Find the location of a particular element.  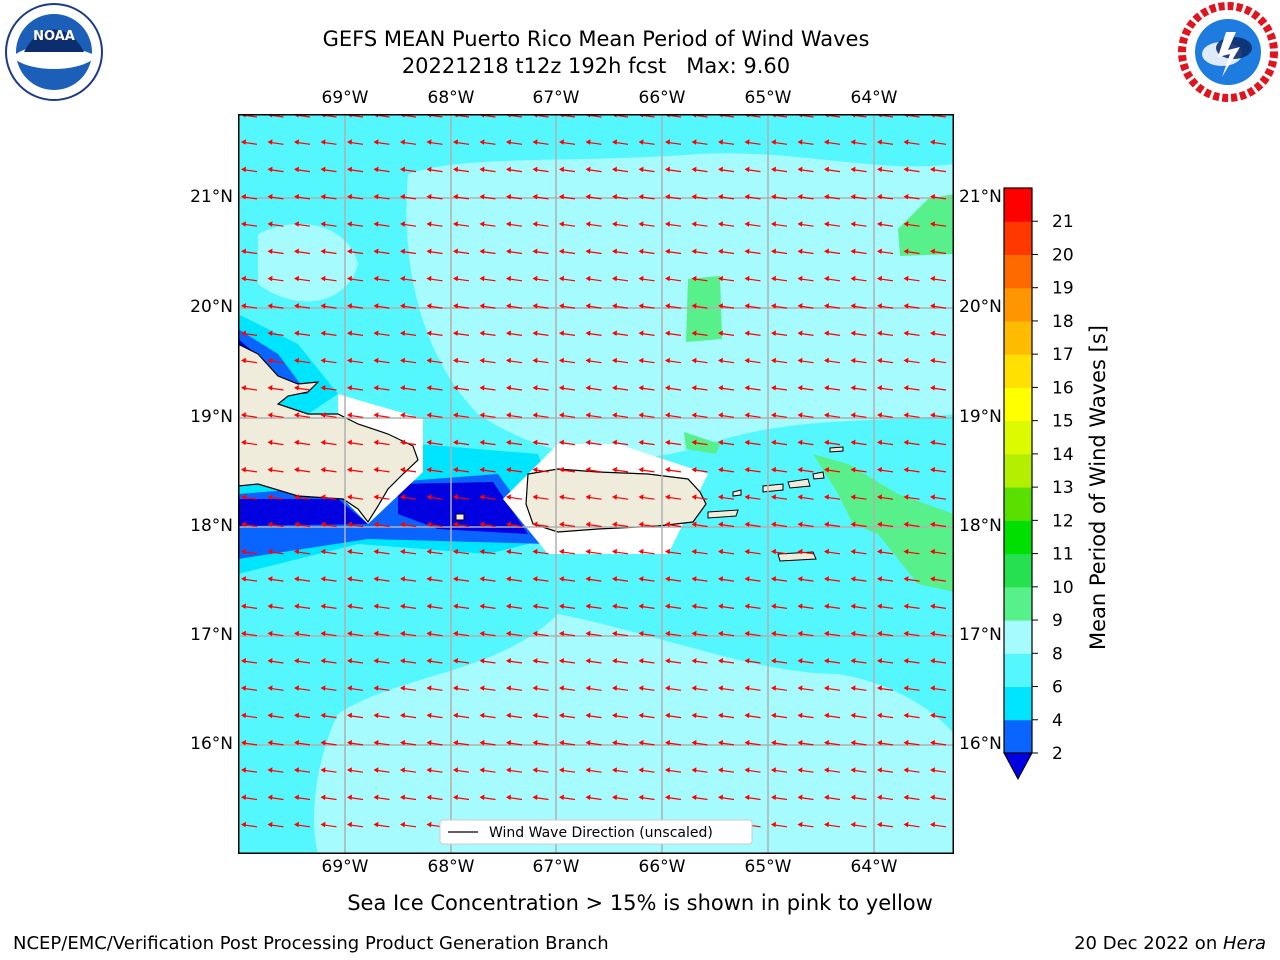

lon-tick-label-top: 65°W is located at coordinates (768, 98).